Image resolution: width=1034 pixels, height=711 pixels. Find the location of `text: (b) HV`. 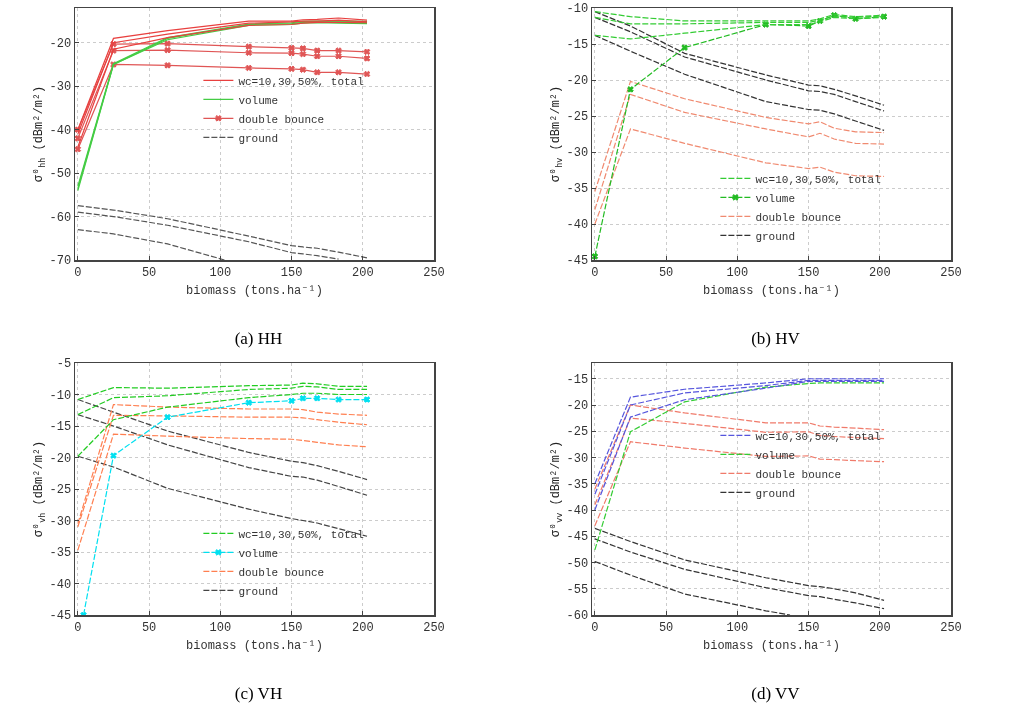

text: (b) HV is located at coordinates (776, 339).